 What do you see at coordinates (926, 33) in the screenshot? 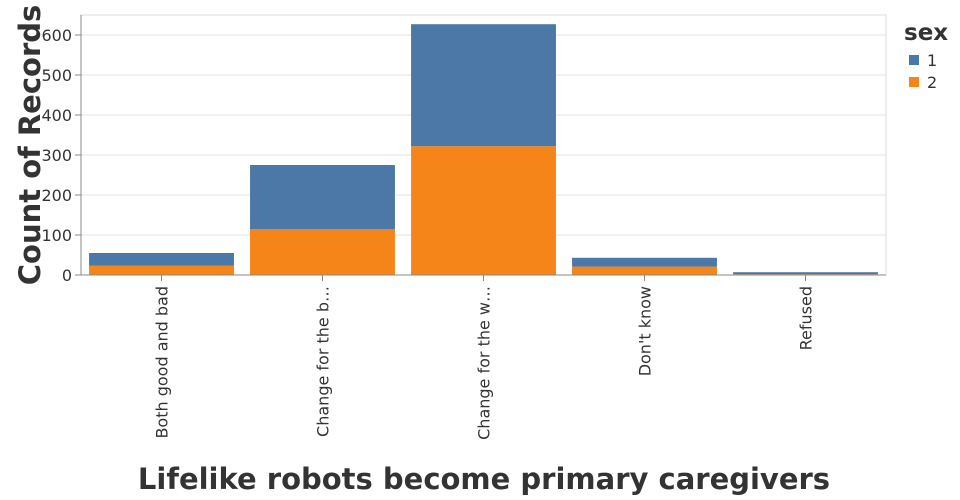
I see `legend-title: sex` at bounding box center [926, 33].